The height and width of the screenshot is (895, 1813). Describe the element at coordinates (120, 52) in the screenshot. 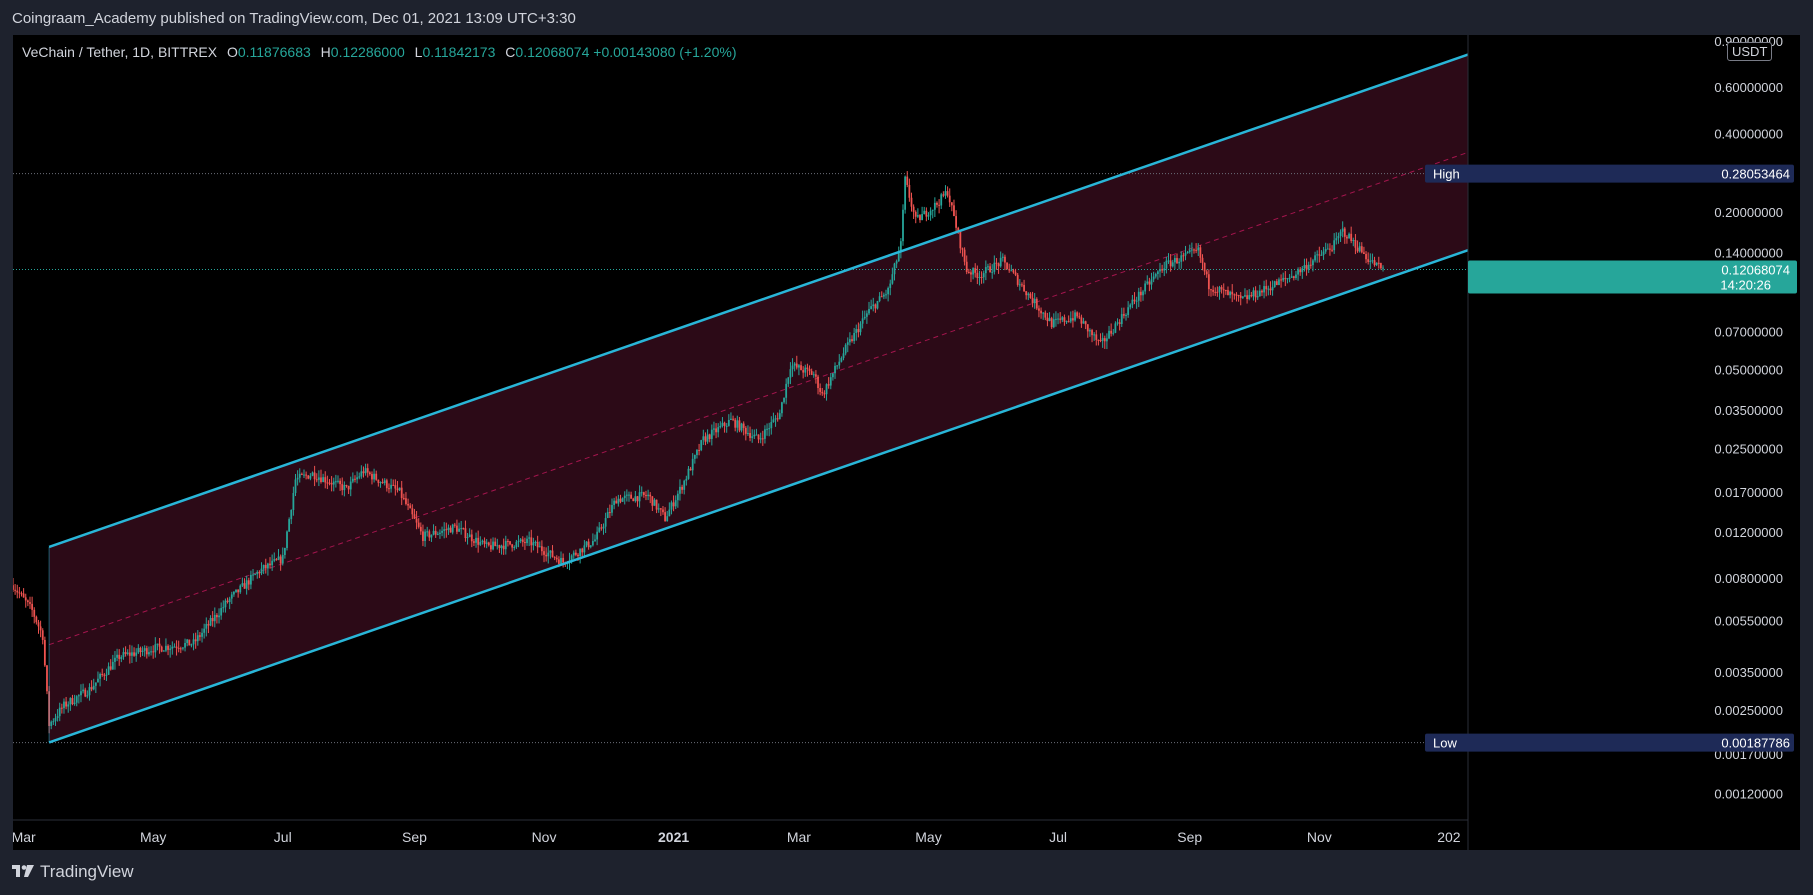

I see `symbol-label: VeChain / Tether, 1D, BITTREX` at that location.